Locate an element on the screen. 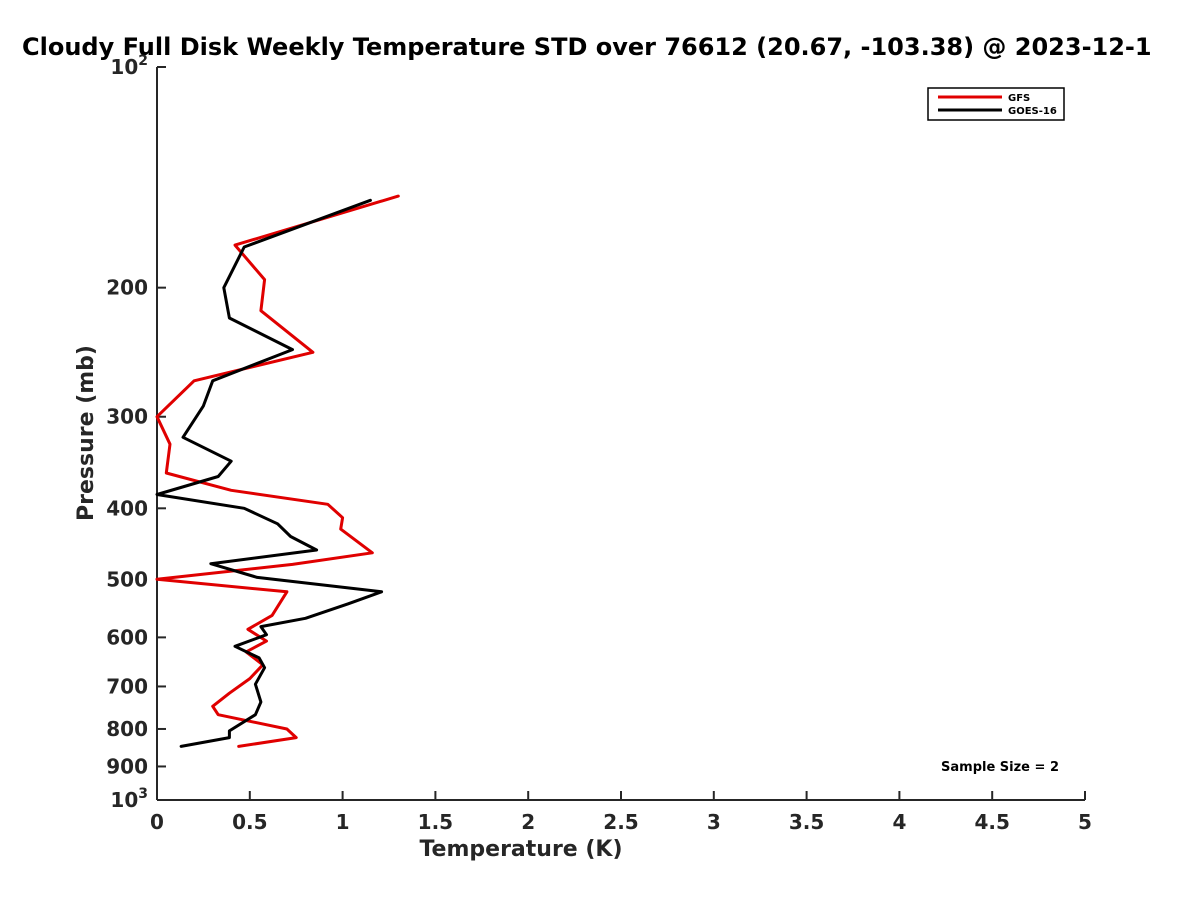 The image size is (1200, 900). x-tick-label: 4 is located at coordinates (899, 822).